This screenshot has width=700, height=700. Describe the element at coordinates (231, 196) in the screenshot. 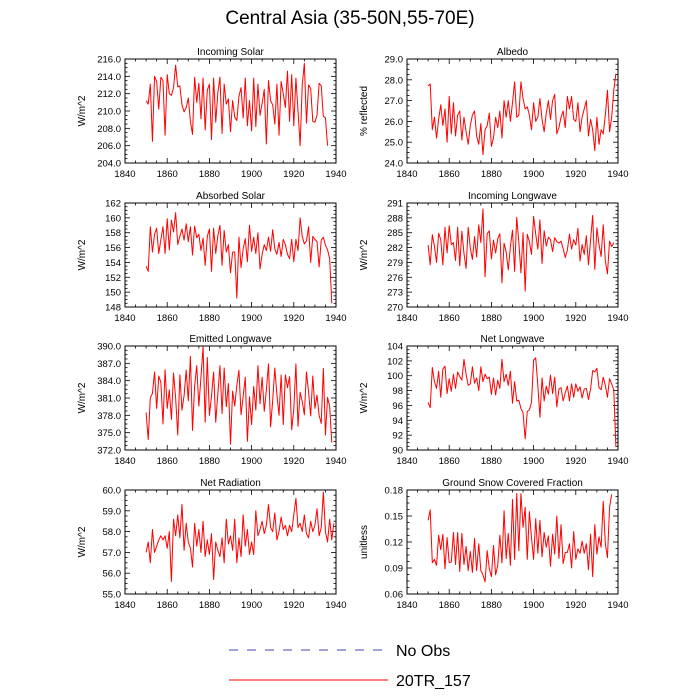

I see `chart-title: Absorbed Solar` at that location.